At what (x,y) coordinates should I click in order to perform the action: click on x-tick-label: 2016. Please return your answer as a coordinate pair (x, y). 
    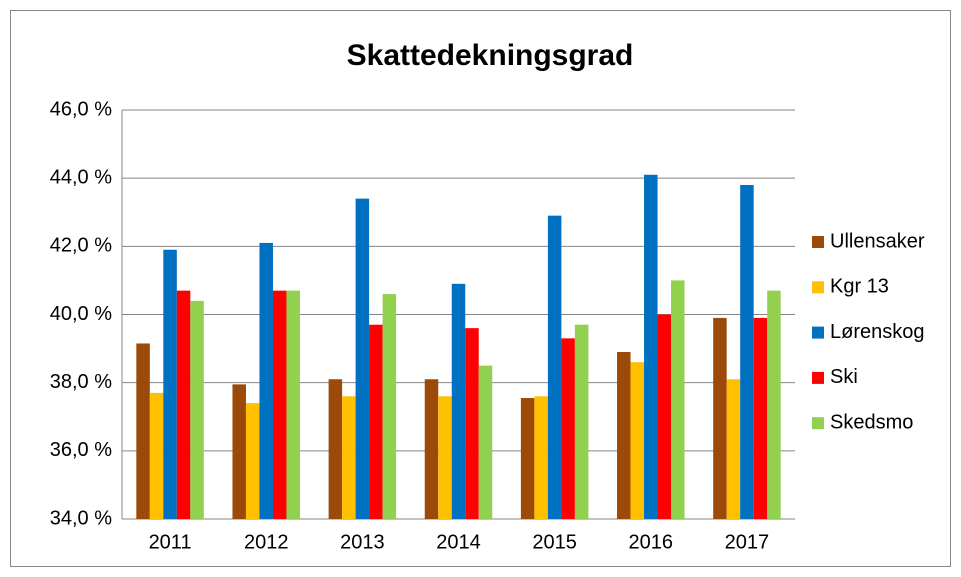
    Looking at the image, I should click on (651, 542).